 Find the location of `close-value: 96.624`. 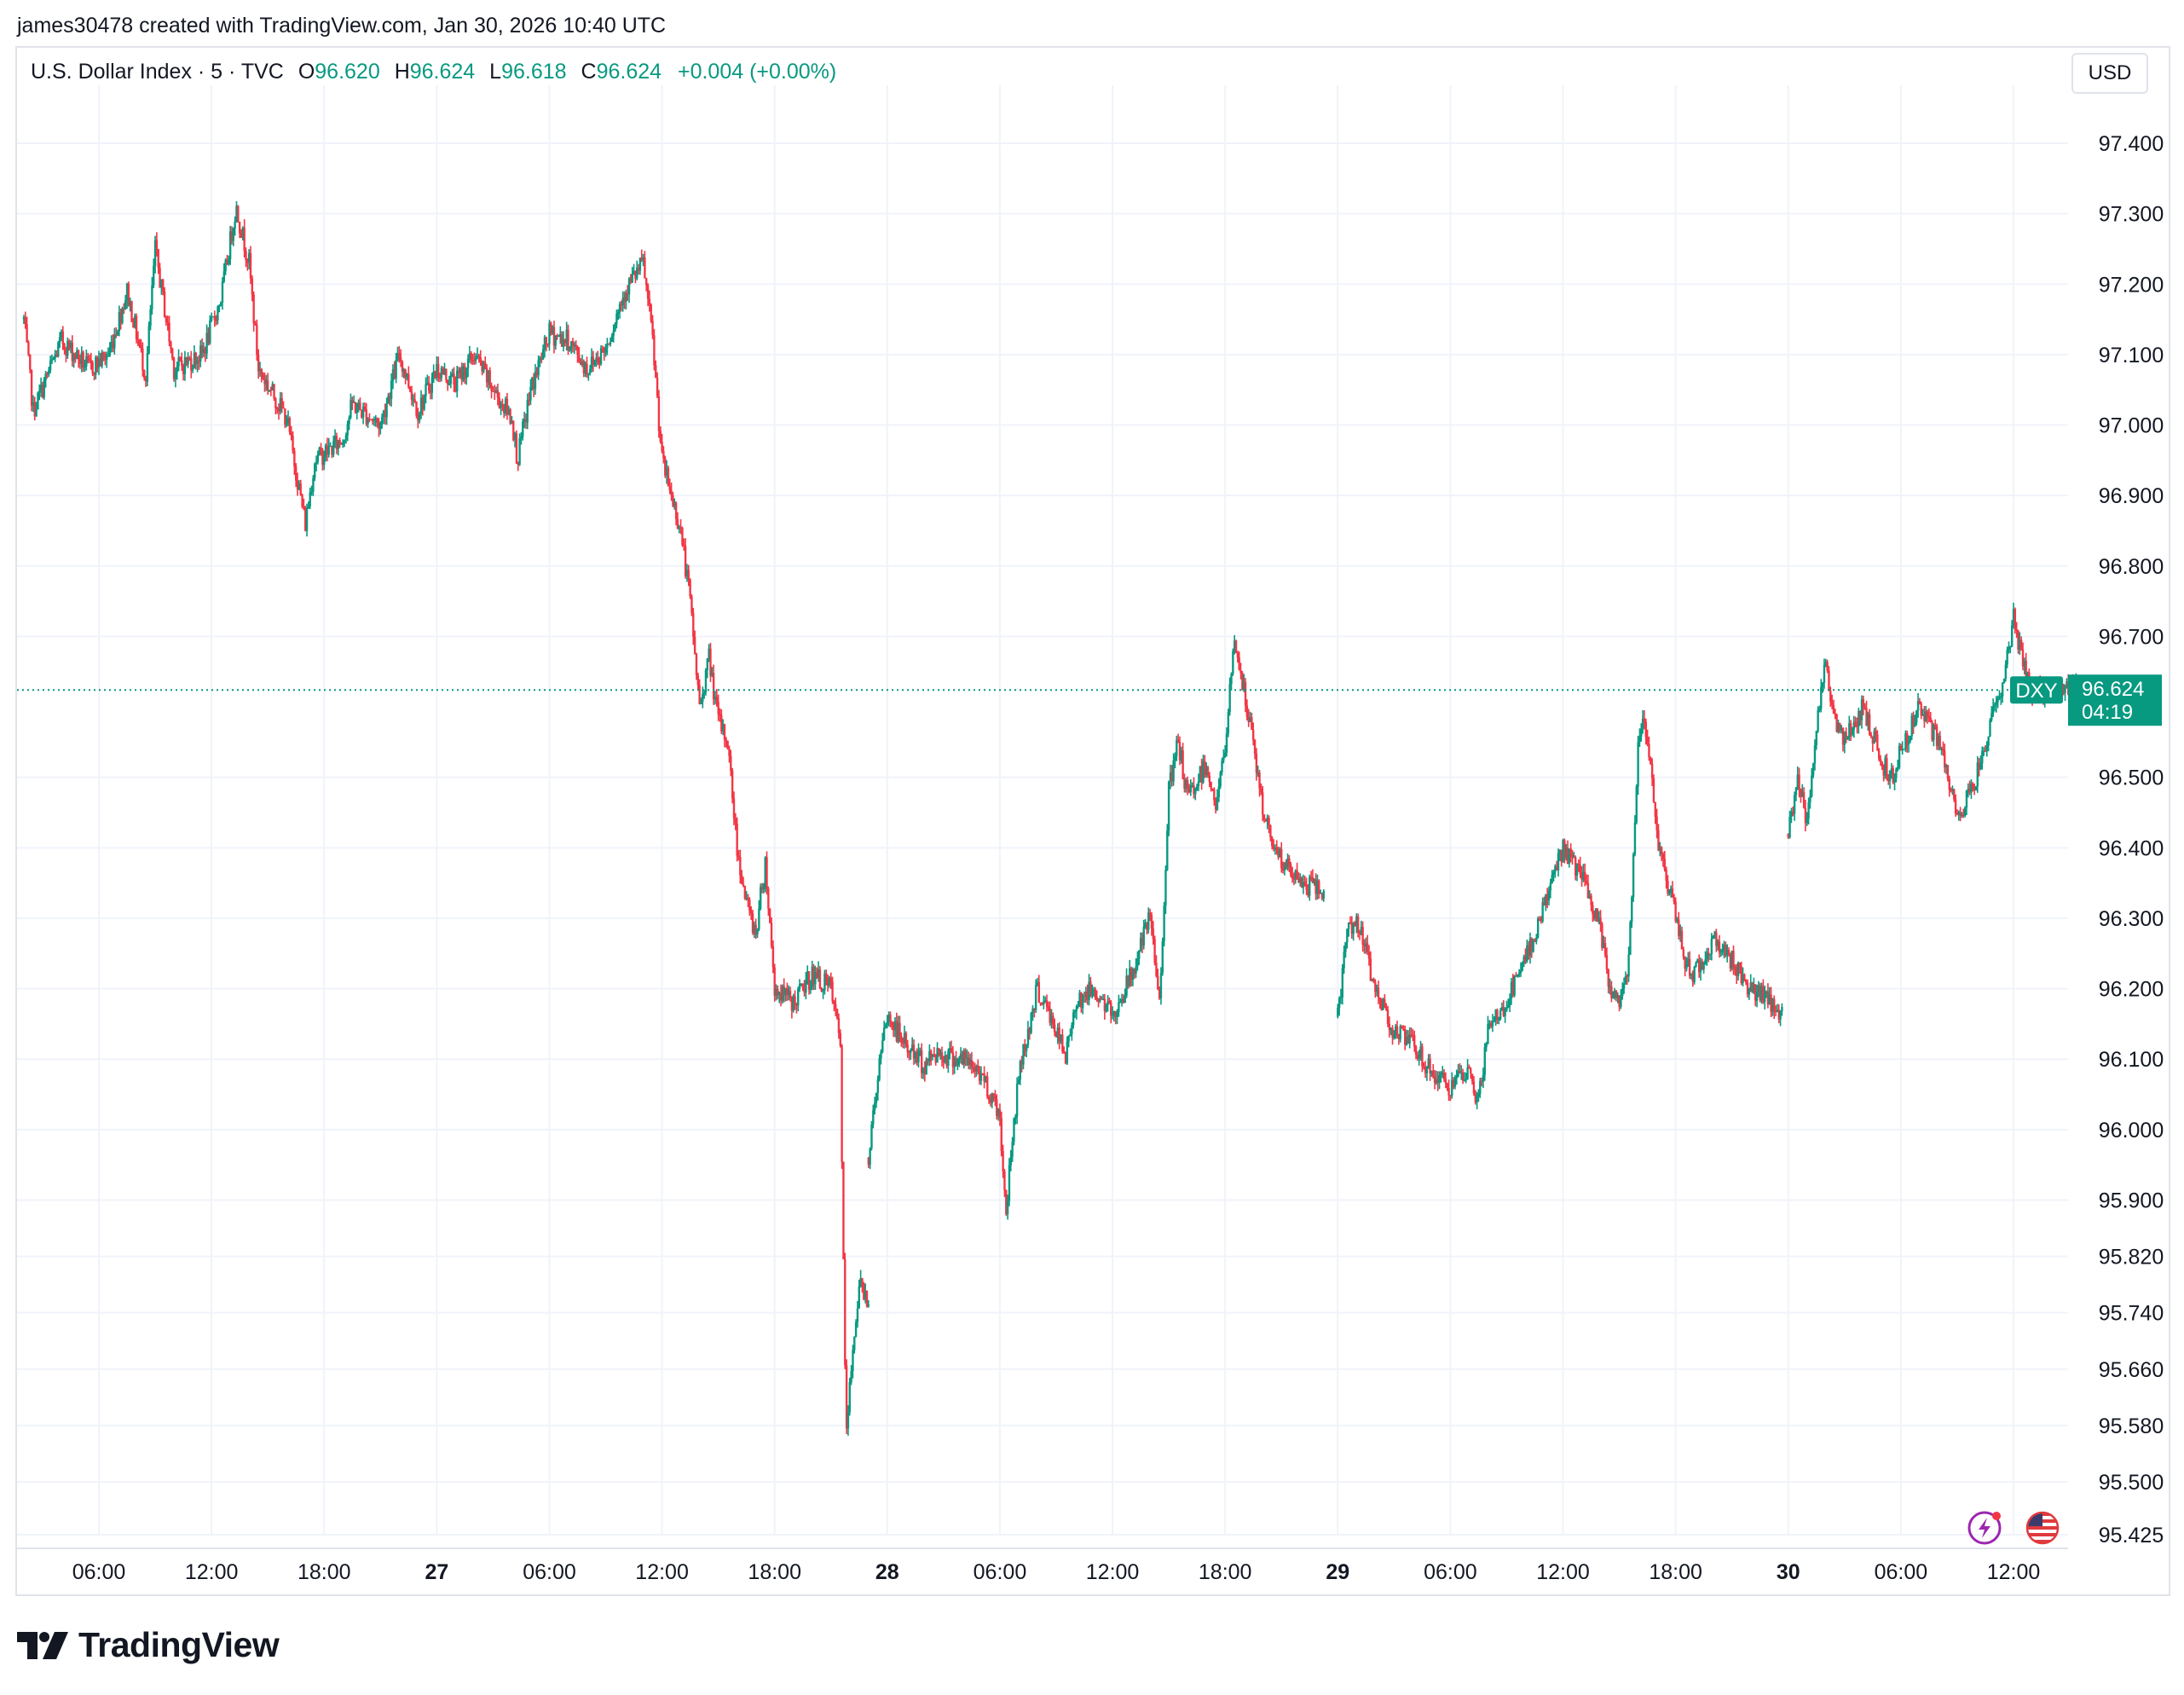

close-value: 96.624 is located at coordinates (629, 72).